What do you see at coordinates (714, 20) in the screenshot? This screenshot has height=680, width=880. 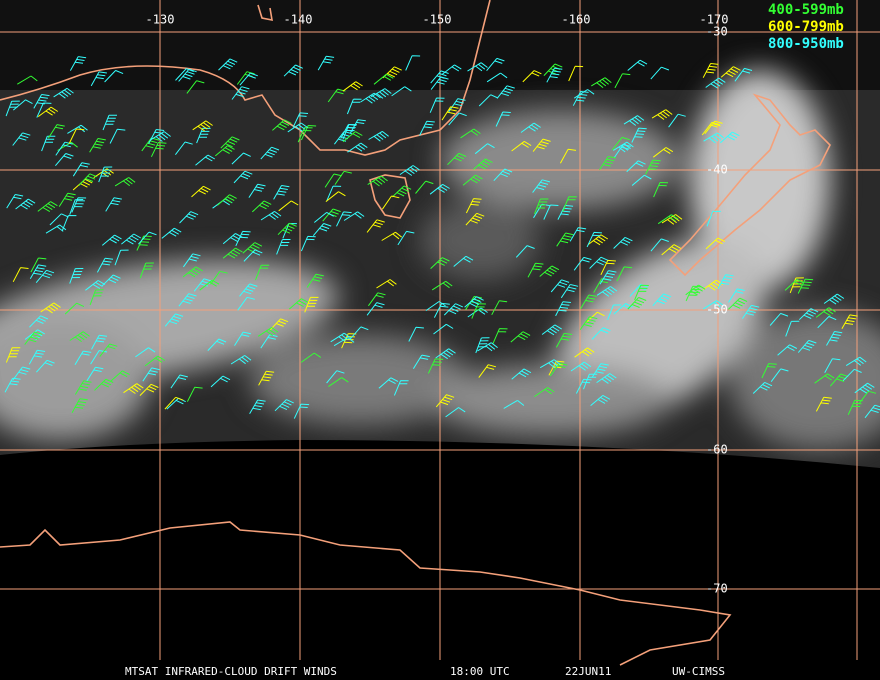 I see `longitude-label: -170` at bounding box center [714, 20].